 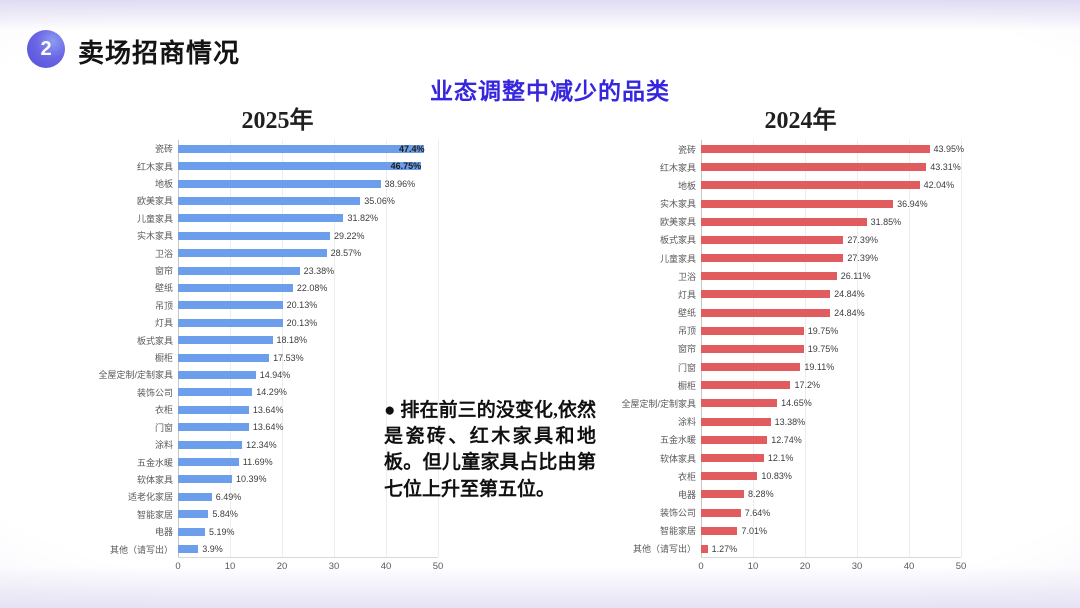 I want to click on chart-row: 电器 8.28%, so click(x=800, y=494).